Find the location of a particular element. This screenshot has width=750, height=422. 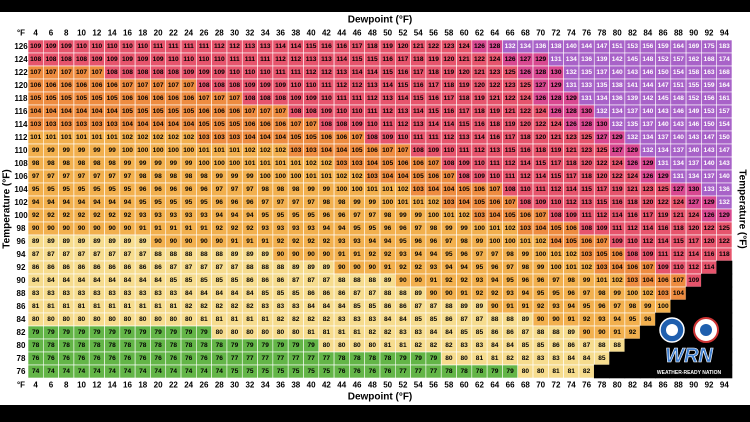

cell-value: 80 is located at coordinates (128, 319).